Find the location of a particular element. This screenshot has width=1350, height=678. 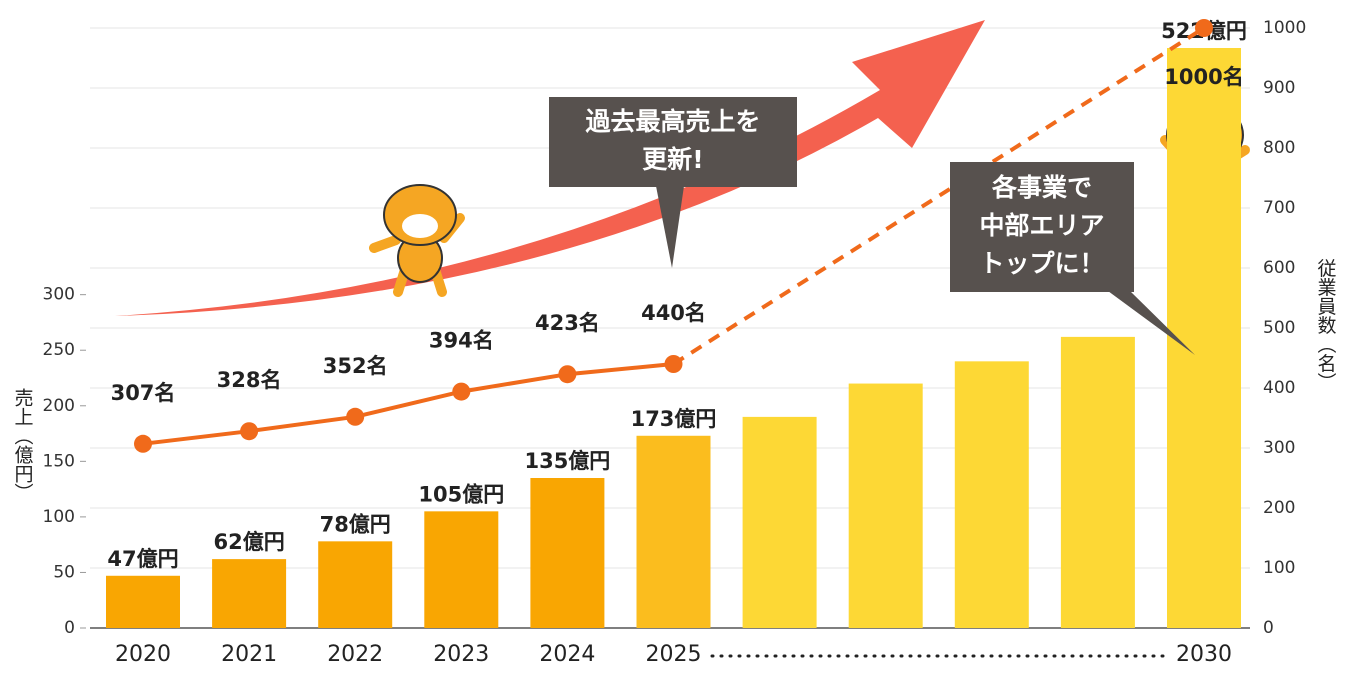

y2-tick-label: 100 is located at coordinates (1279, 568).